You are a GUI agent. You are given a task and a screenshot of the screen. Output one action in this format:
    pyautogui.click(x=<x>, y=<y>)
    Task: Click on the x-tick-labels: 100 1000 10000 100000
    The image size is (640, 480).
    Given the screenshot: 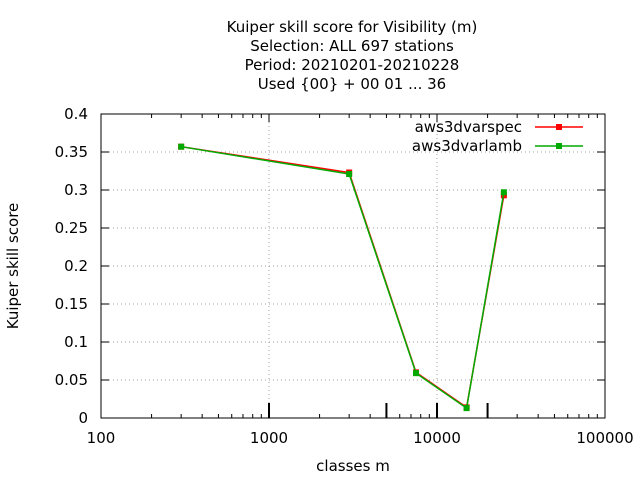 What is the action you would take?
    pyautogui.click(x=360, y=438)
    